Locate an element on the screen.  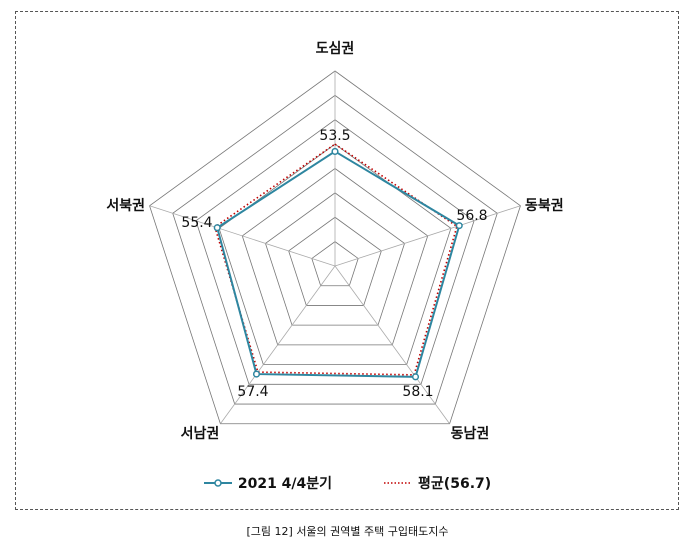
average-series-line is located at coordinates (335, 259).